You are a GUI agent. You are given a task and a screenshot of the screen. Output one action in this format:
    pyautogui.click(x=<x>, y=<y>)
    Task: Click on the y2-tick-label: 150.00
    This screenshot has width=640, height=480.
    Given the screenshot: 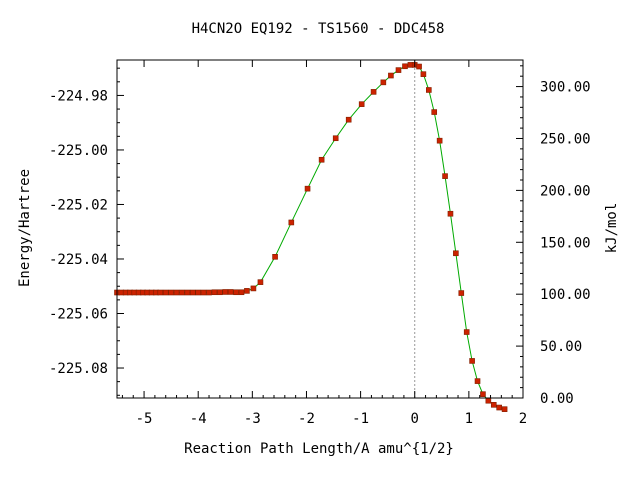 What is the action you would take?
    pyautogui.click(x=565, y=243)
    